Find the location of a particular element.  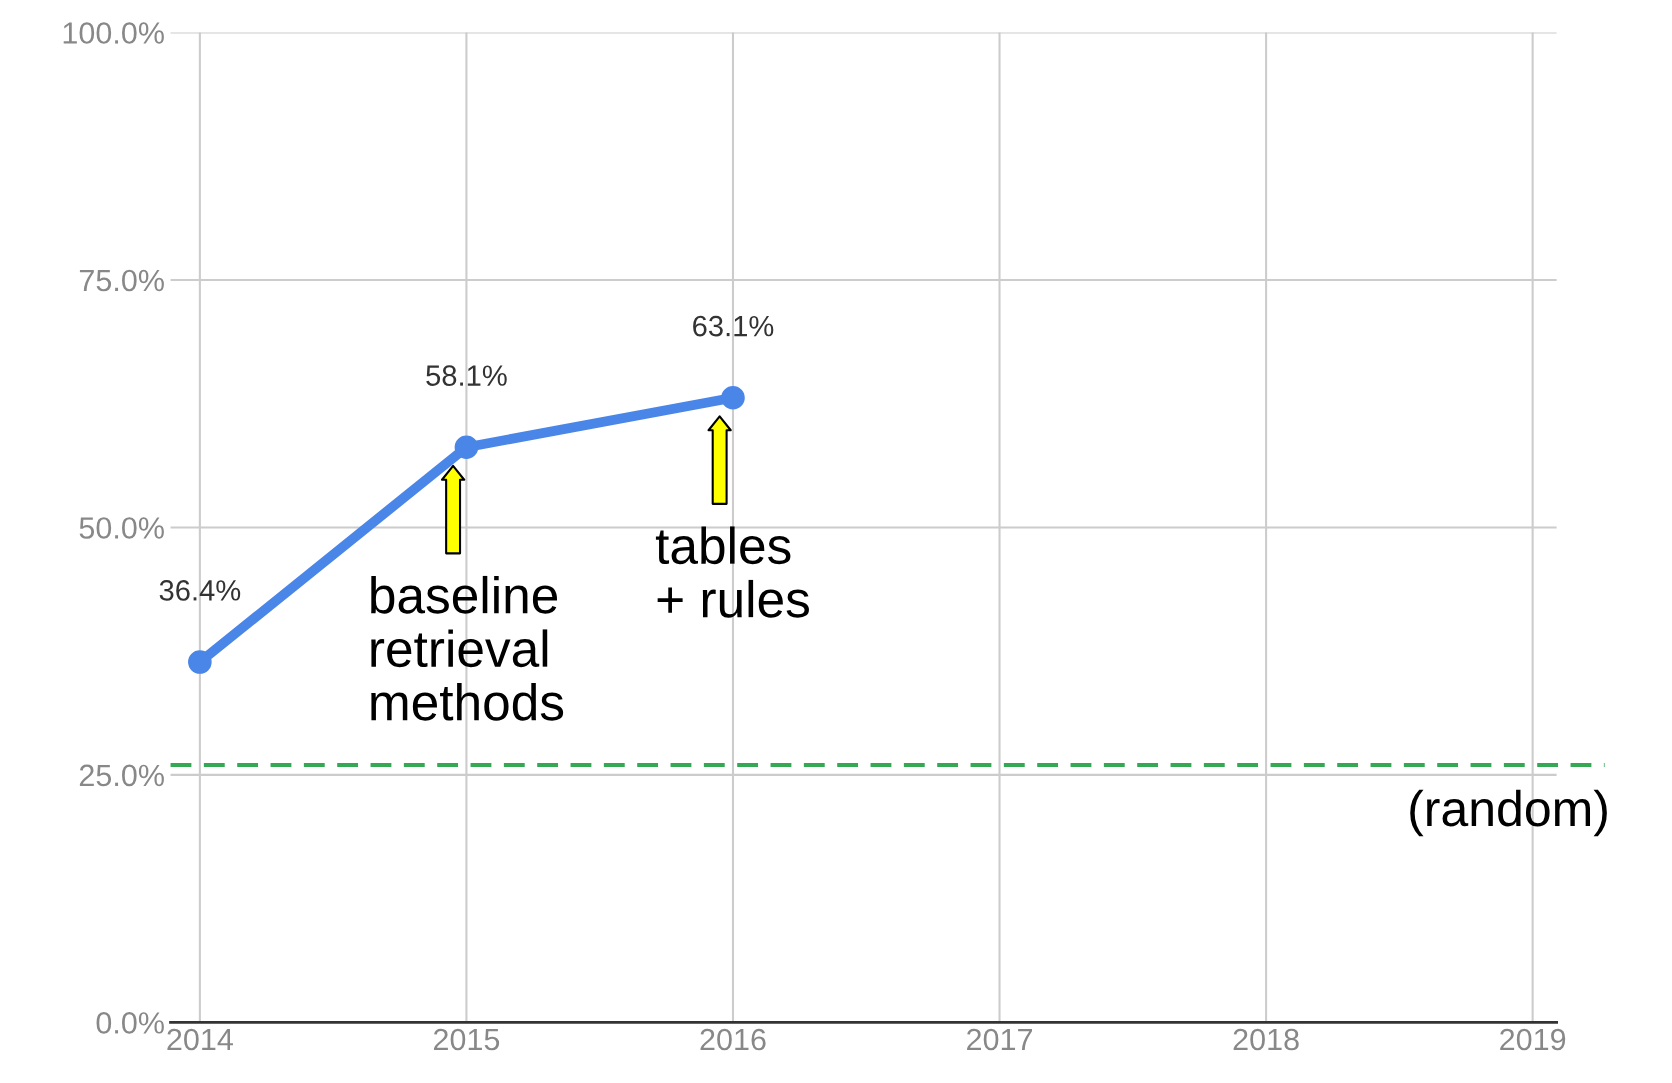

text: 63.1% is located at coordinates (733, 326).